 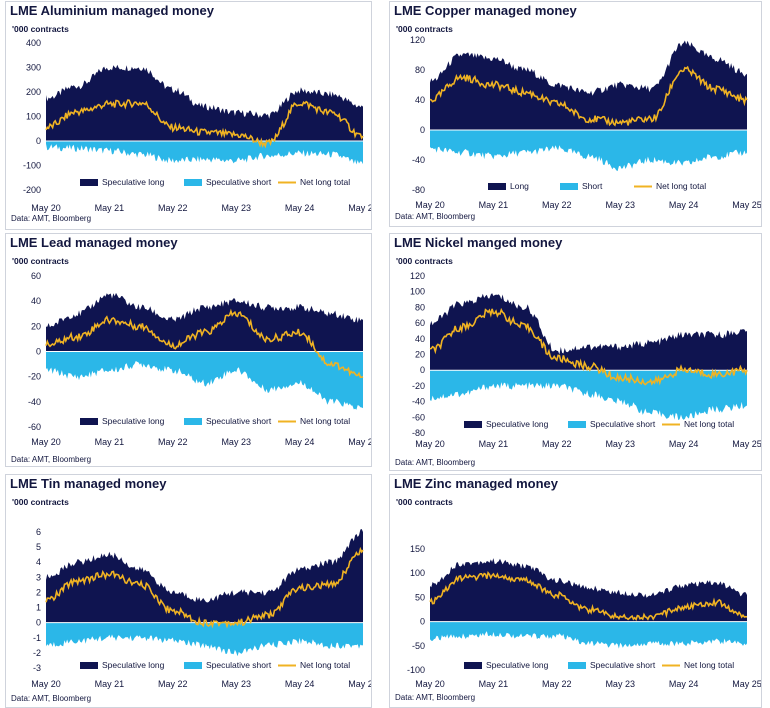 I want to click on y-tick-label: -2, so click(x=37, y=653).